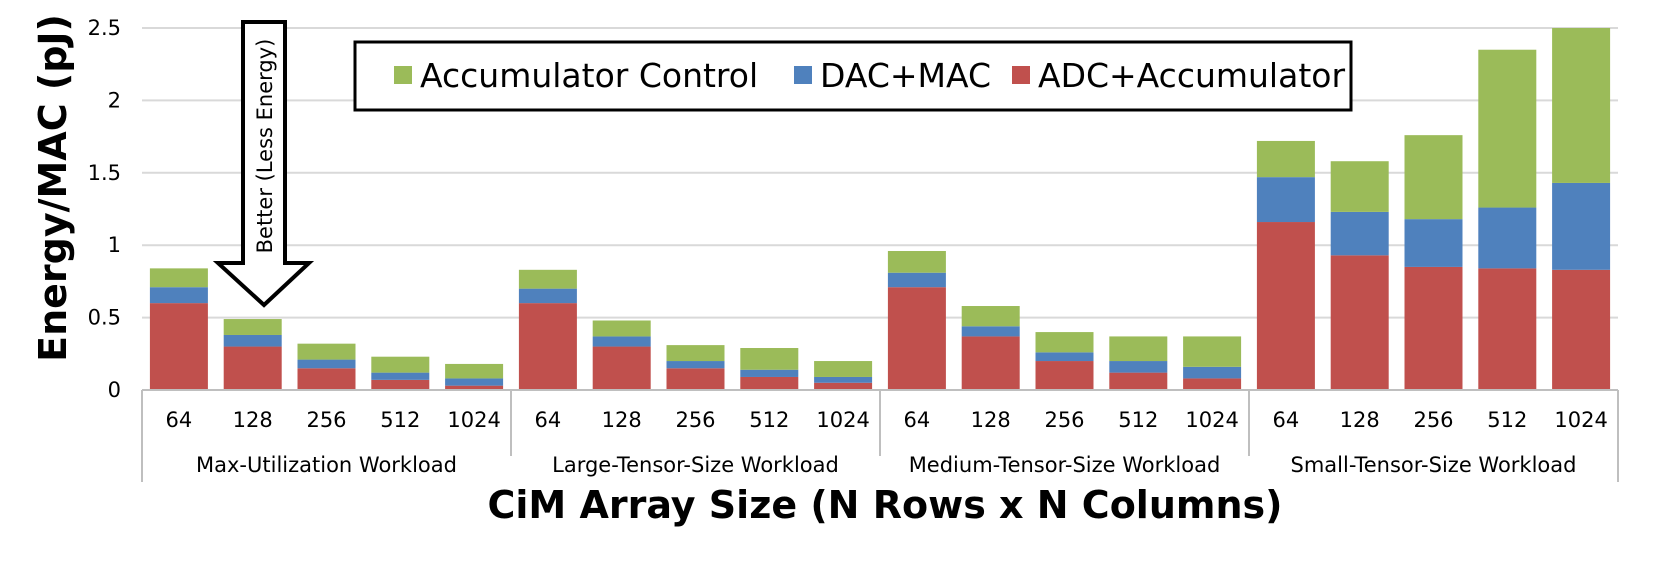 The image size is (1661, 561). What do you see at coordinates (53, 188) in the screenshot?
I see `y-axis-title: Energy/MAC (pJ)` at bounding box center [53, 188].